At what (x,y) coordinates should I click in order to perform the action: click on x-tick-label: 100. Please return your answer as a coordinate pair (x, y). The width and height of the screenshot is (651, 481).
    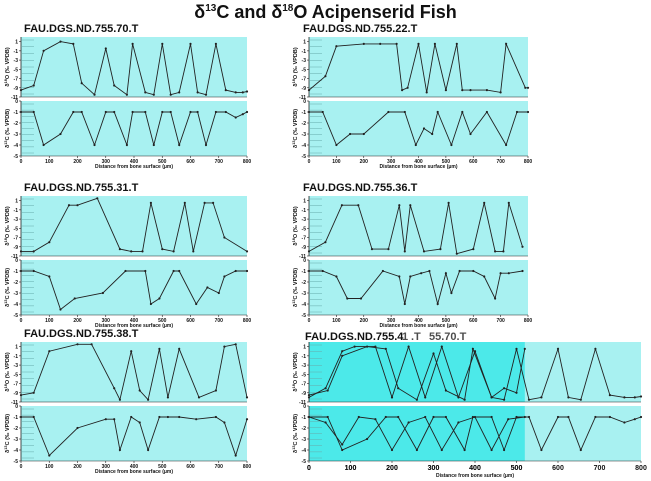
    Looking at the image, I should click on (49, 162).